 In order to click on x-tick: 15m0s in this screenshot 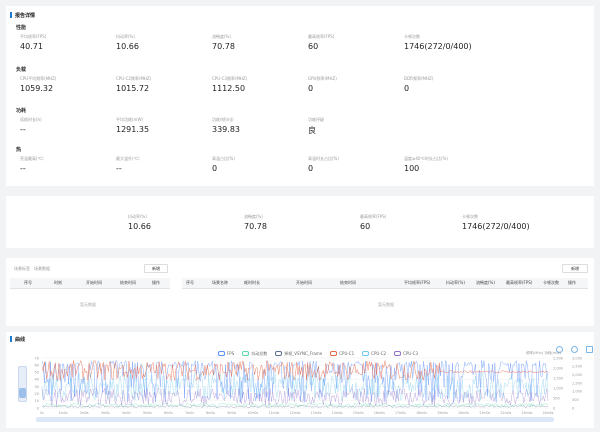, I will do `click(358, 413)`.